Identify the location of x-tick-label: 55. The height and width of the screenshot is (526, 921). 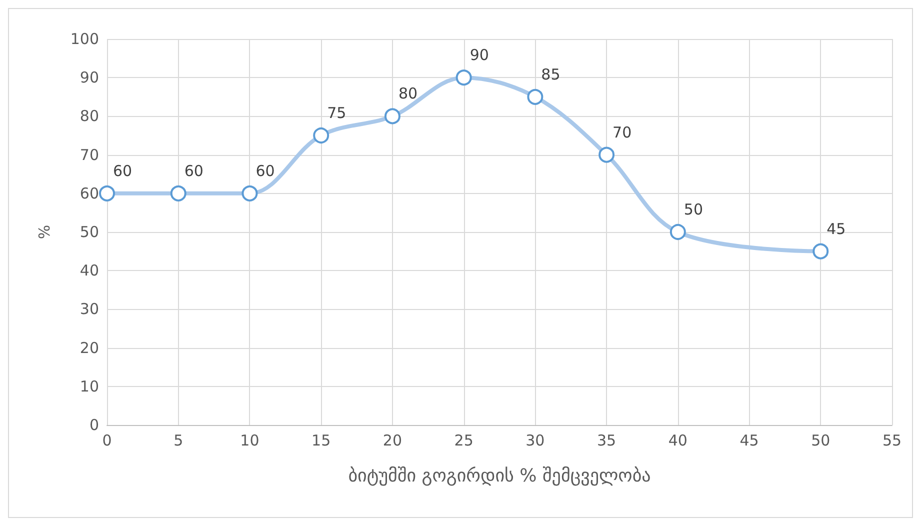
(892, 441).